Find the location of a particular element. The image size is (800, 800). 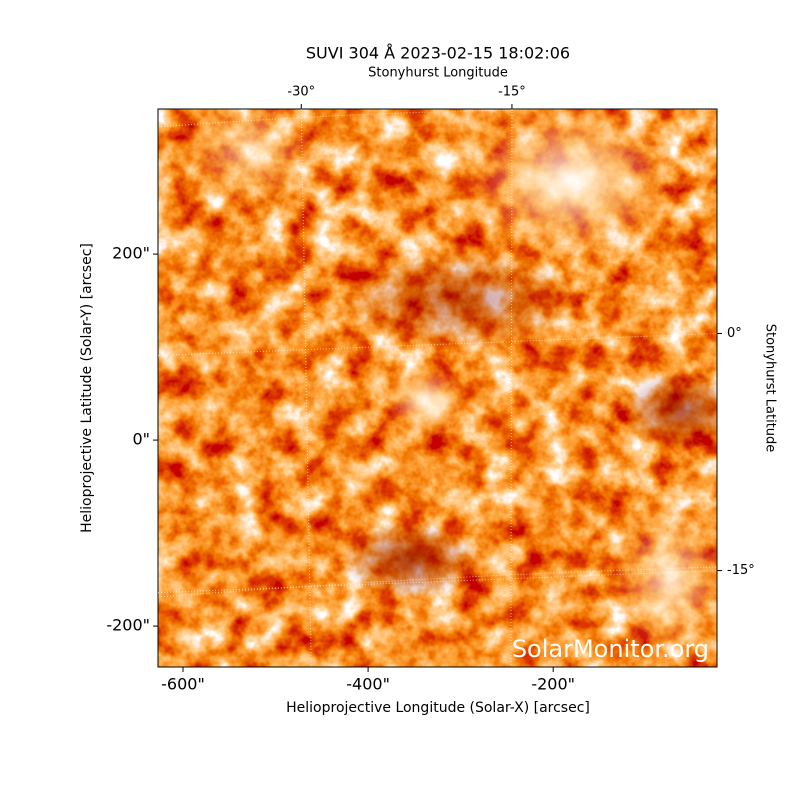

y2-axis-label: Stonyhurst Latitude is located at coordinates (770, 388).